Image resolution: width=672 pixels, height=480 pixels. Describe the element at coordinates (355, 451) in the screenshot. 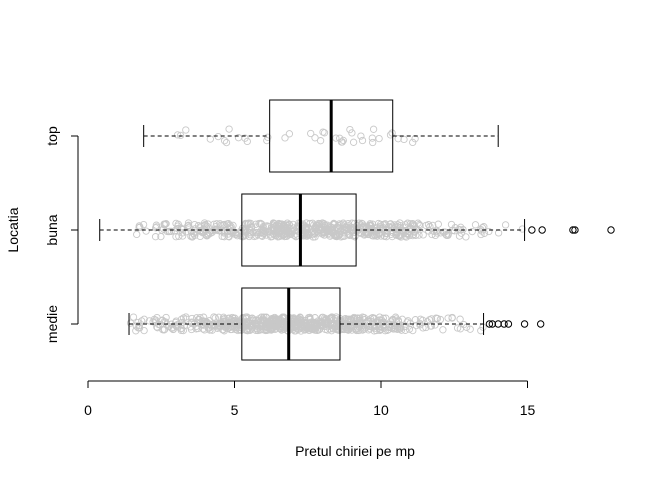

I see `x-axis-label: Pretul chiriei pe mp` at that location.